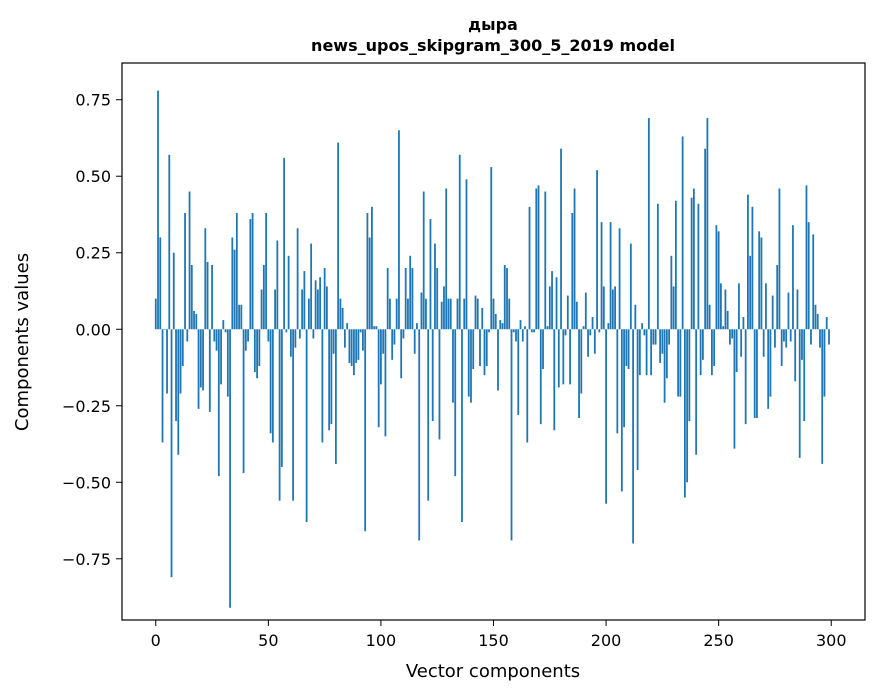 This screenshot has height=696, width=880. What do you see at coordinates (718, 640) in the screenshot?
I see `x-tick-label: 250` at bounding box center [718, 640].